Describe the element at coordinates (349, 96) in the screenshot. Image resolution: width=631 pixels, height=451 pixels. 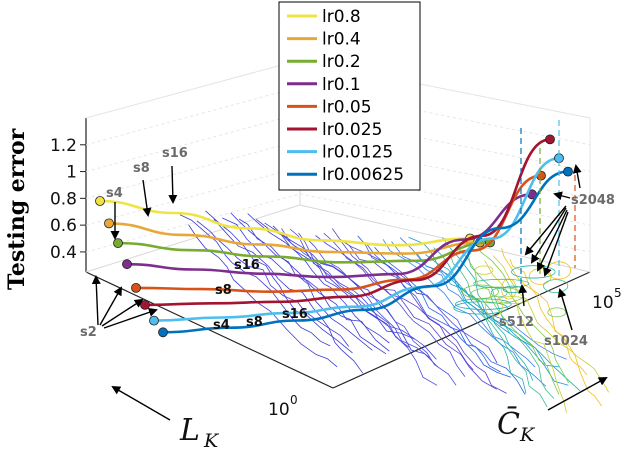
I see `legend-box` at that location.